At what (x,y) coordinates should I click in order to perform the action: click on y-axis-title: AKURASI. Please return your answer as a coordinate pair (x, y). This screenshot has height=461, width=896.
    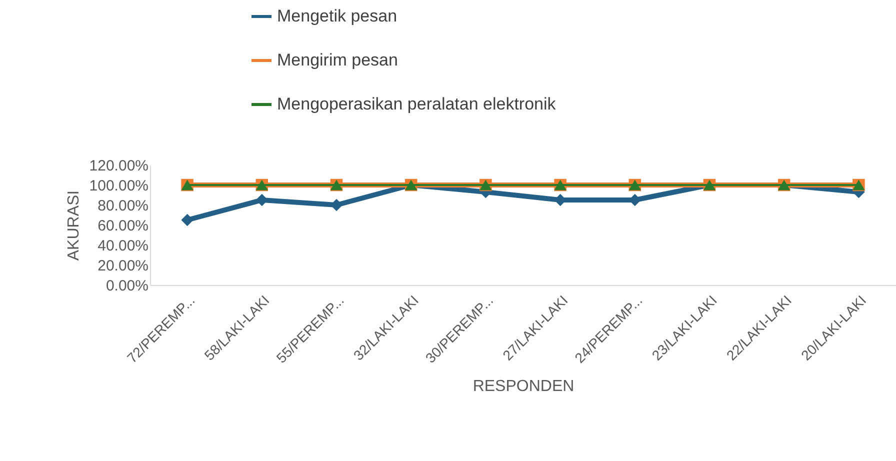
    Looking at the image, I should click on (73, 225).